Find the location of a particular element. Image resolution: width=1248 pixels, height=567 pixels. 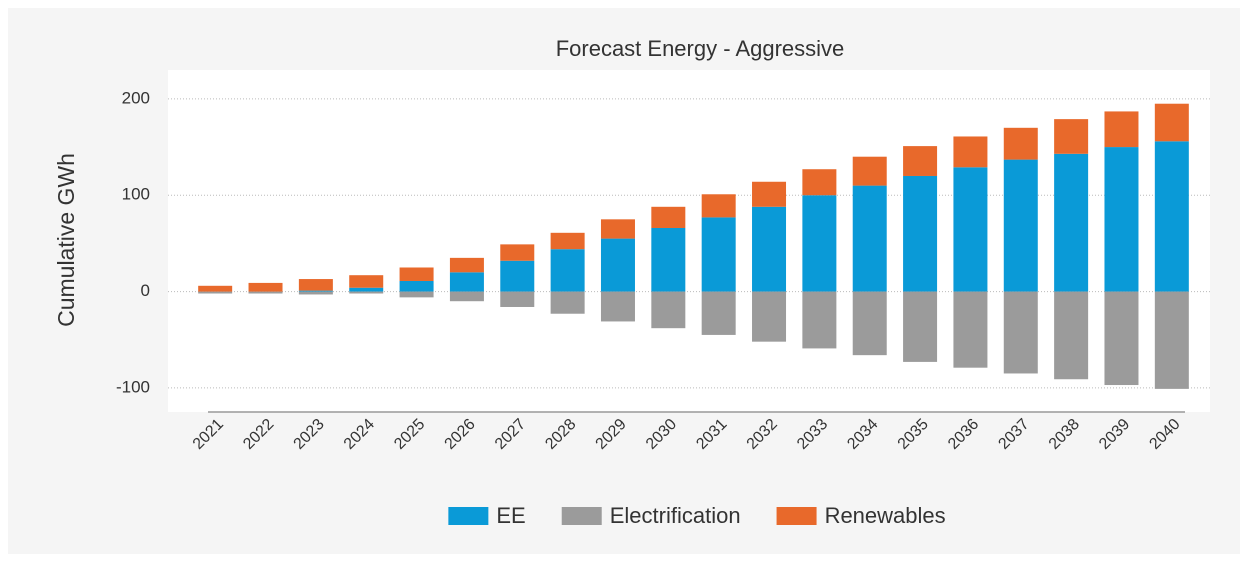

y-tick-label: 0 is located at coordinates (145, 290).